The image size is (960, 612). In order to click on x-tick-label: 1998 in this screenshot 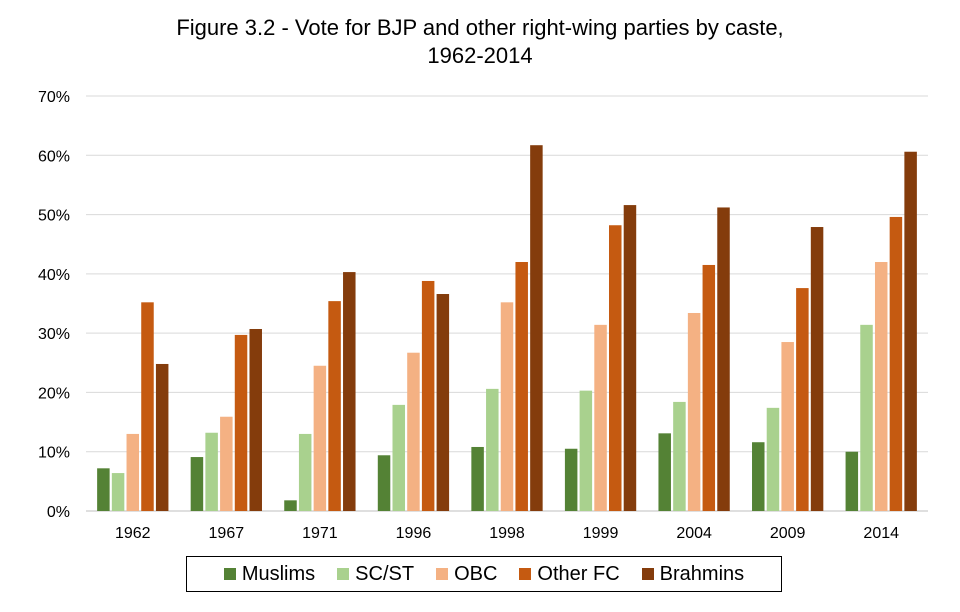, I will do `click(507, 533)`.